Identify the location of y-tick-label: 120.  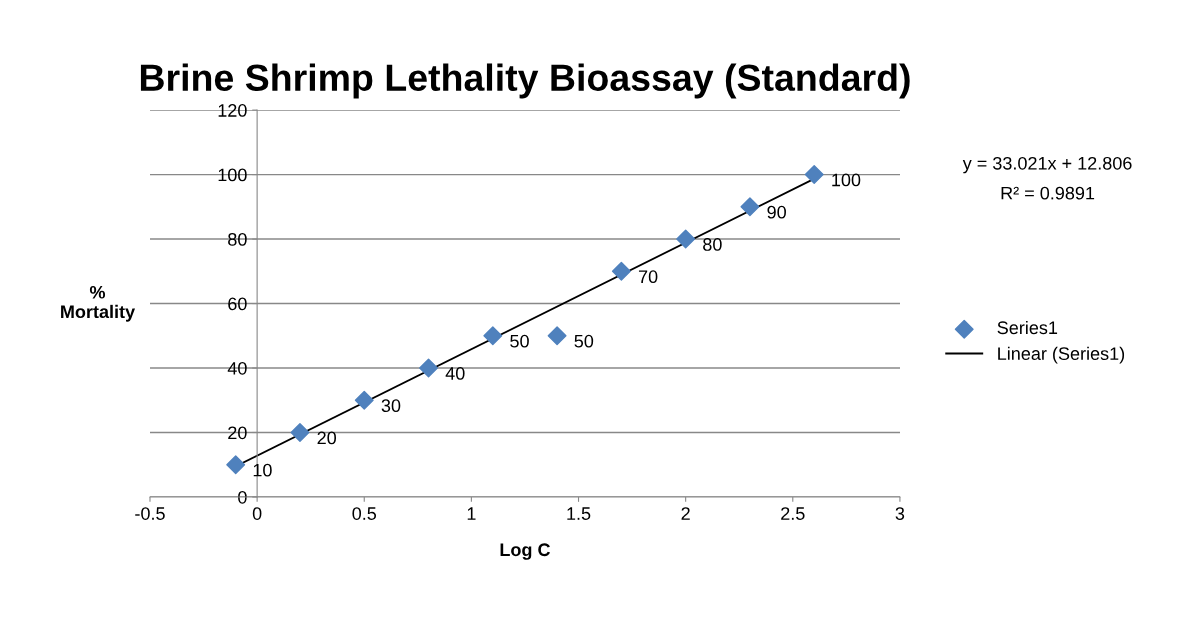
(232, 110).